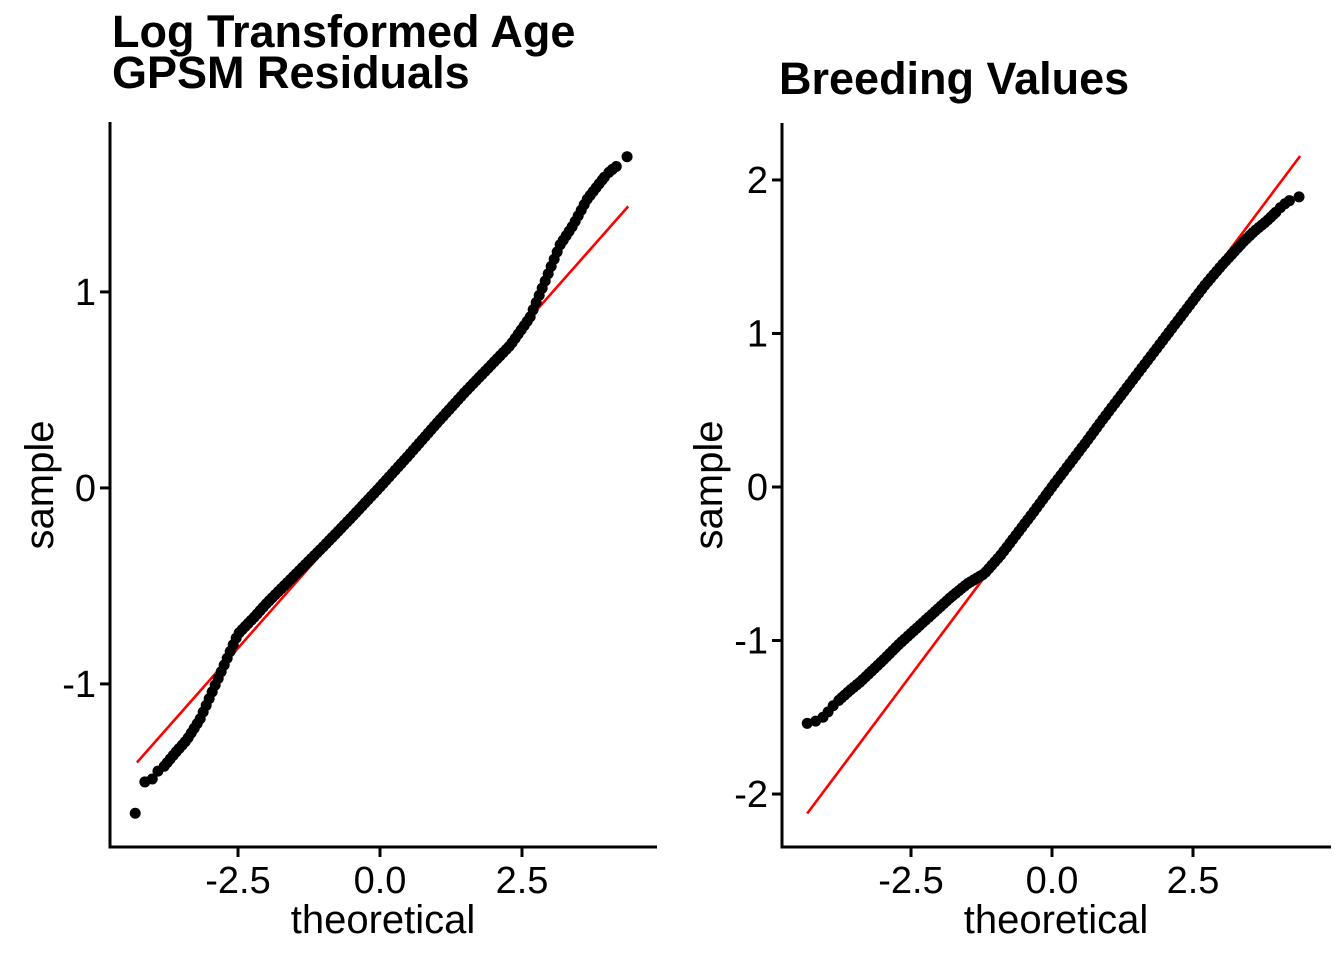 This screenshot has height=960, width=1344. Describe the element at coordinates (1056, 920) in the screenshot. I see `x-axis-title-right: theoretical` at that location.